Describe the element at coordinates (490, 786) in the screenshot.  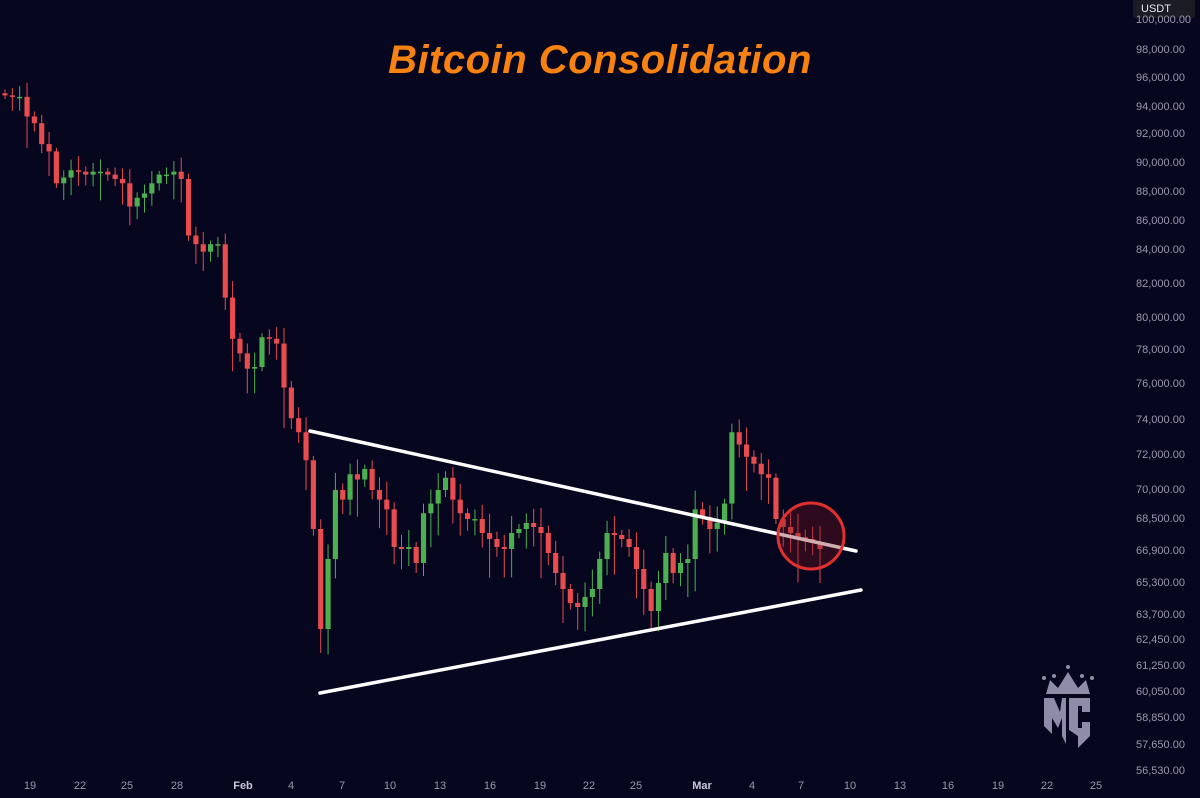
I see `date-tick-label: 16` at that location.